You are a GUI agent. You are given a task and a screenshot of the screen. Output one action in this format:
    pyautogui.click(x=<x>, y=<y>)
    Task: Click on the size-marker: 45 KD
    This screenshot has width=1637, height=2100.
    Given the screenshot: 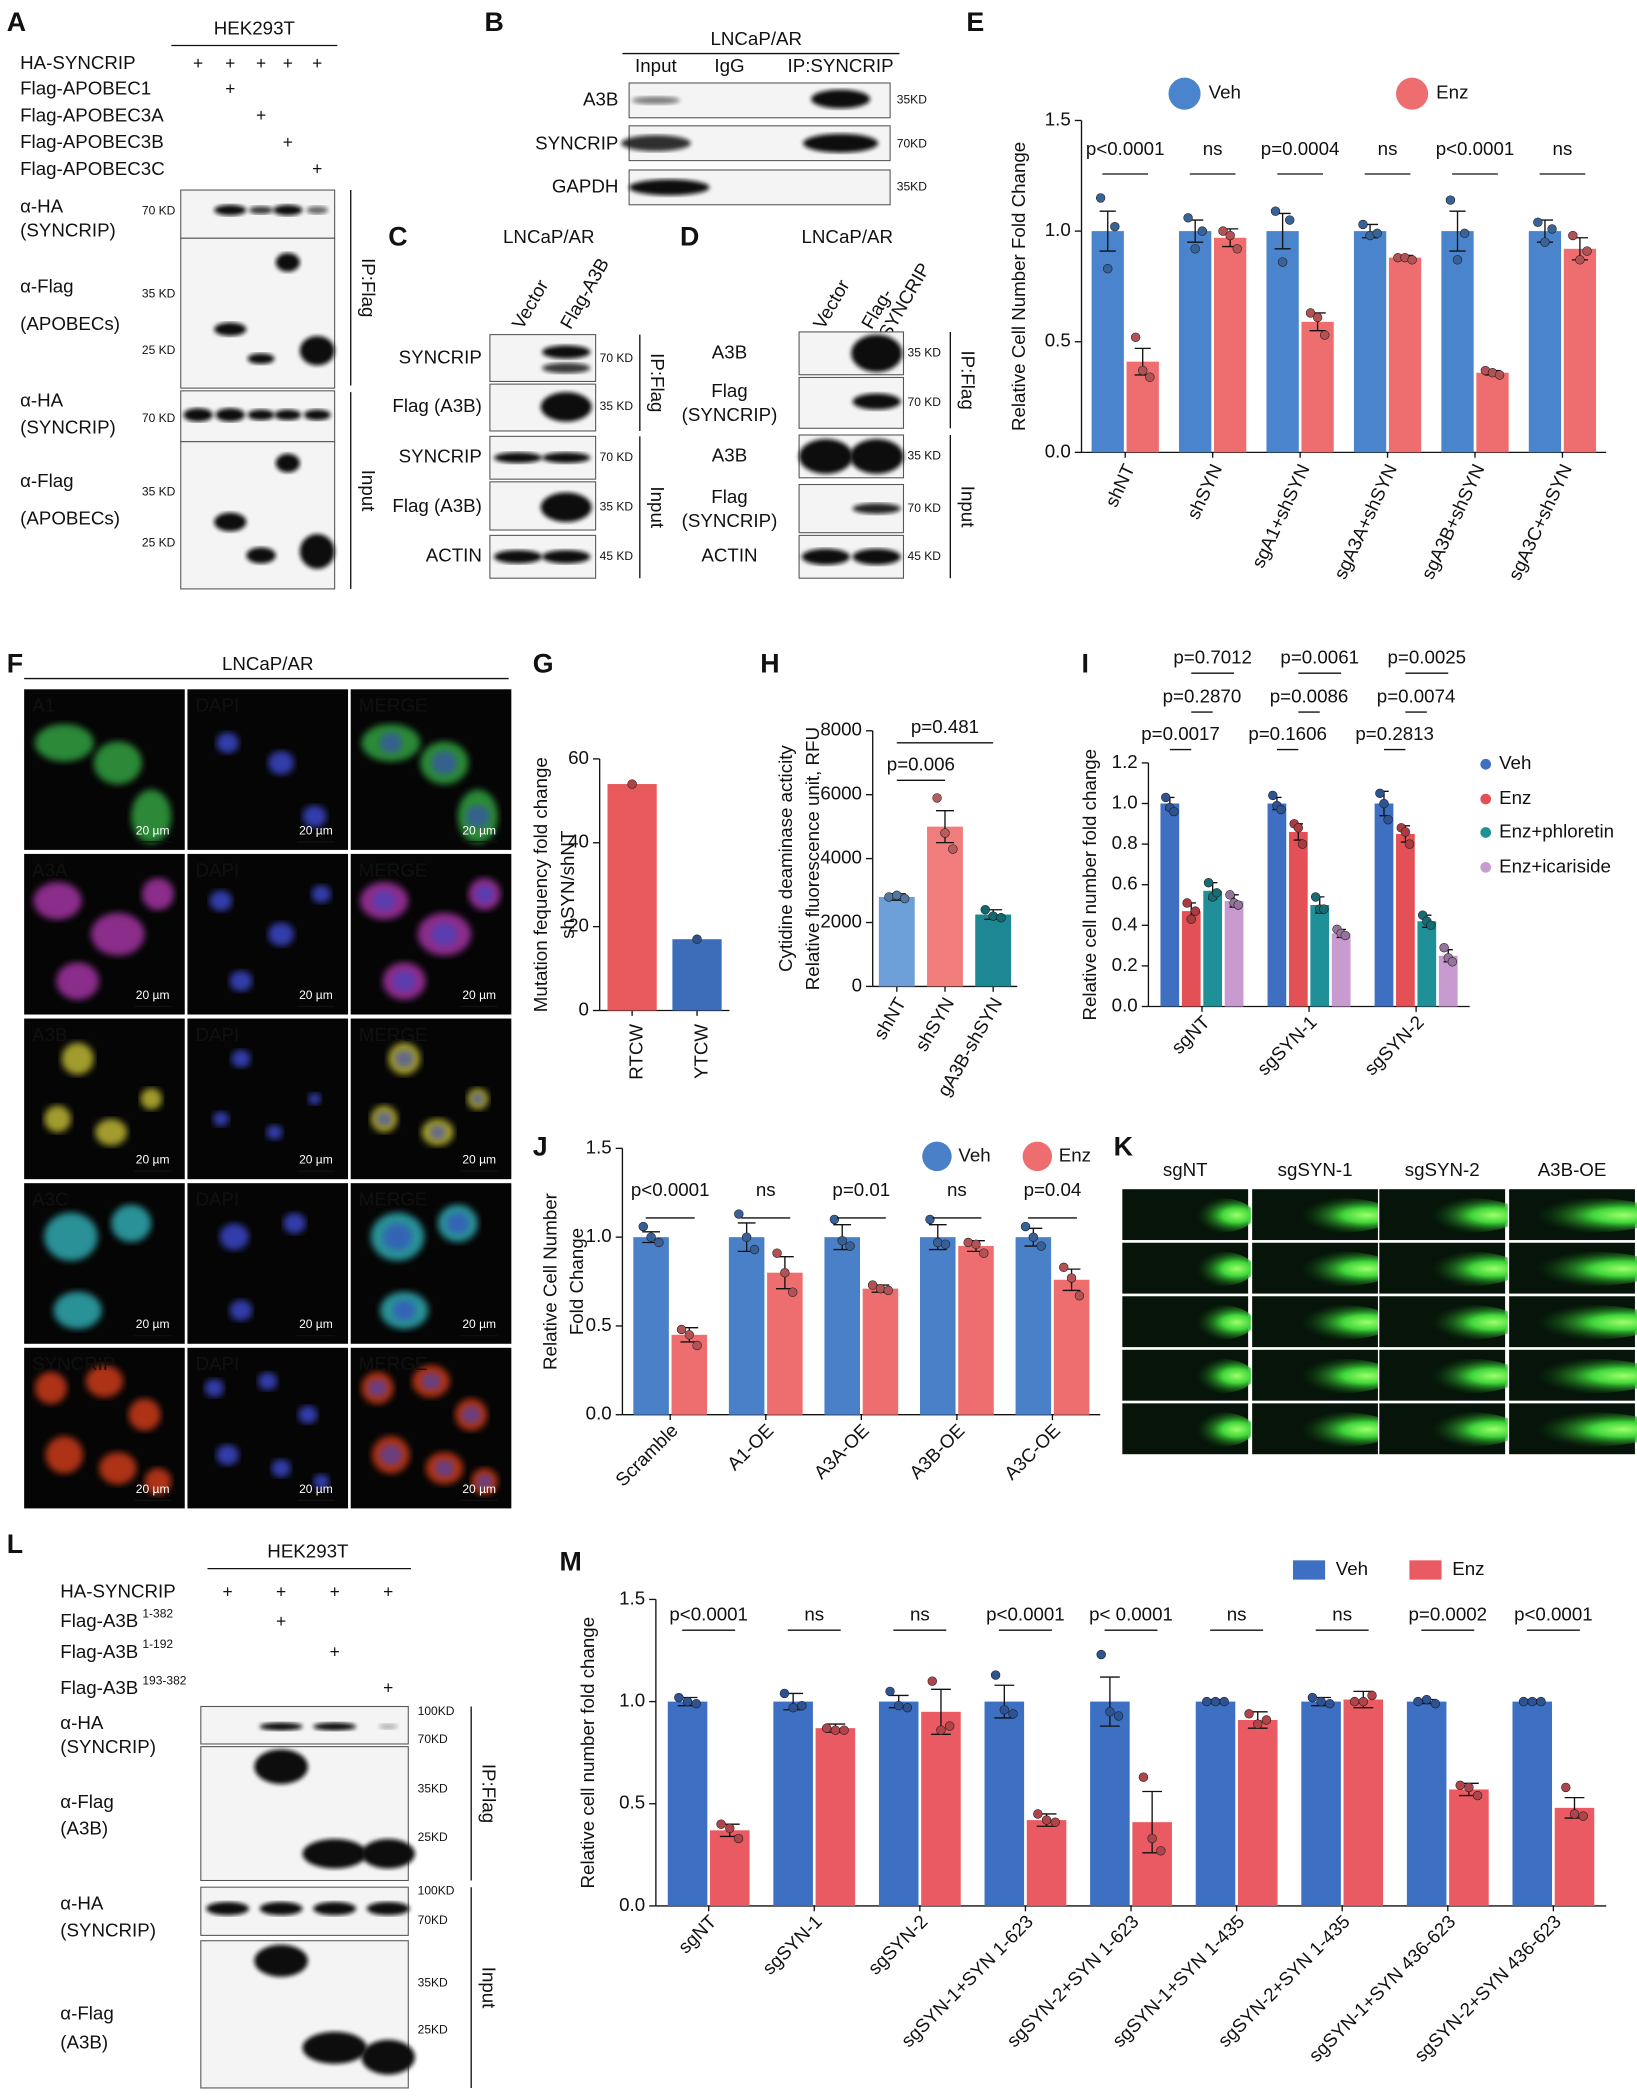 What is the action you would take?
    pyautogui.click(x=925, y=556)
    